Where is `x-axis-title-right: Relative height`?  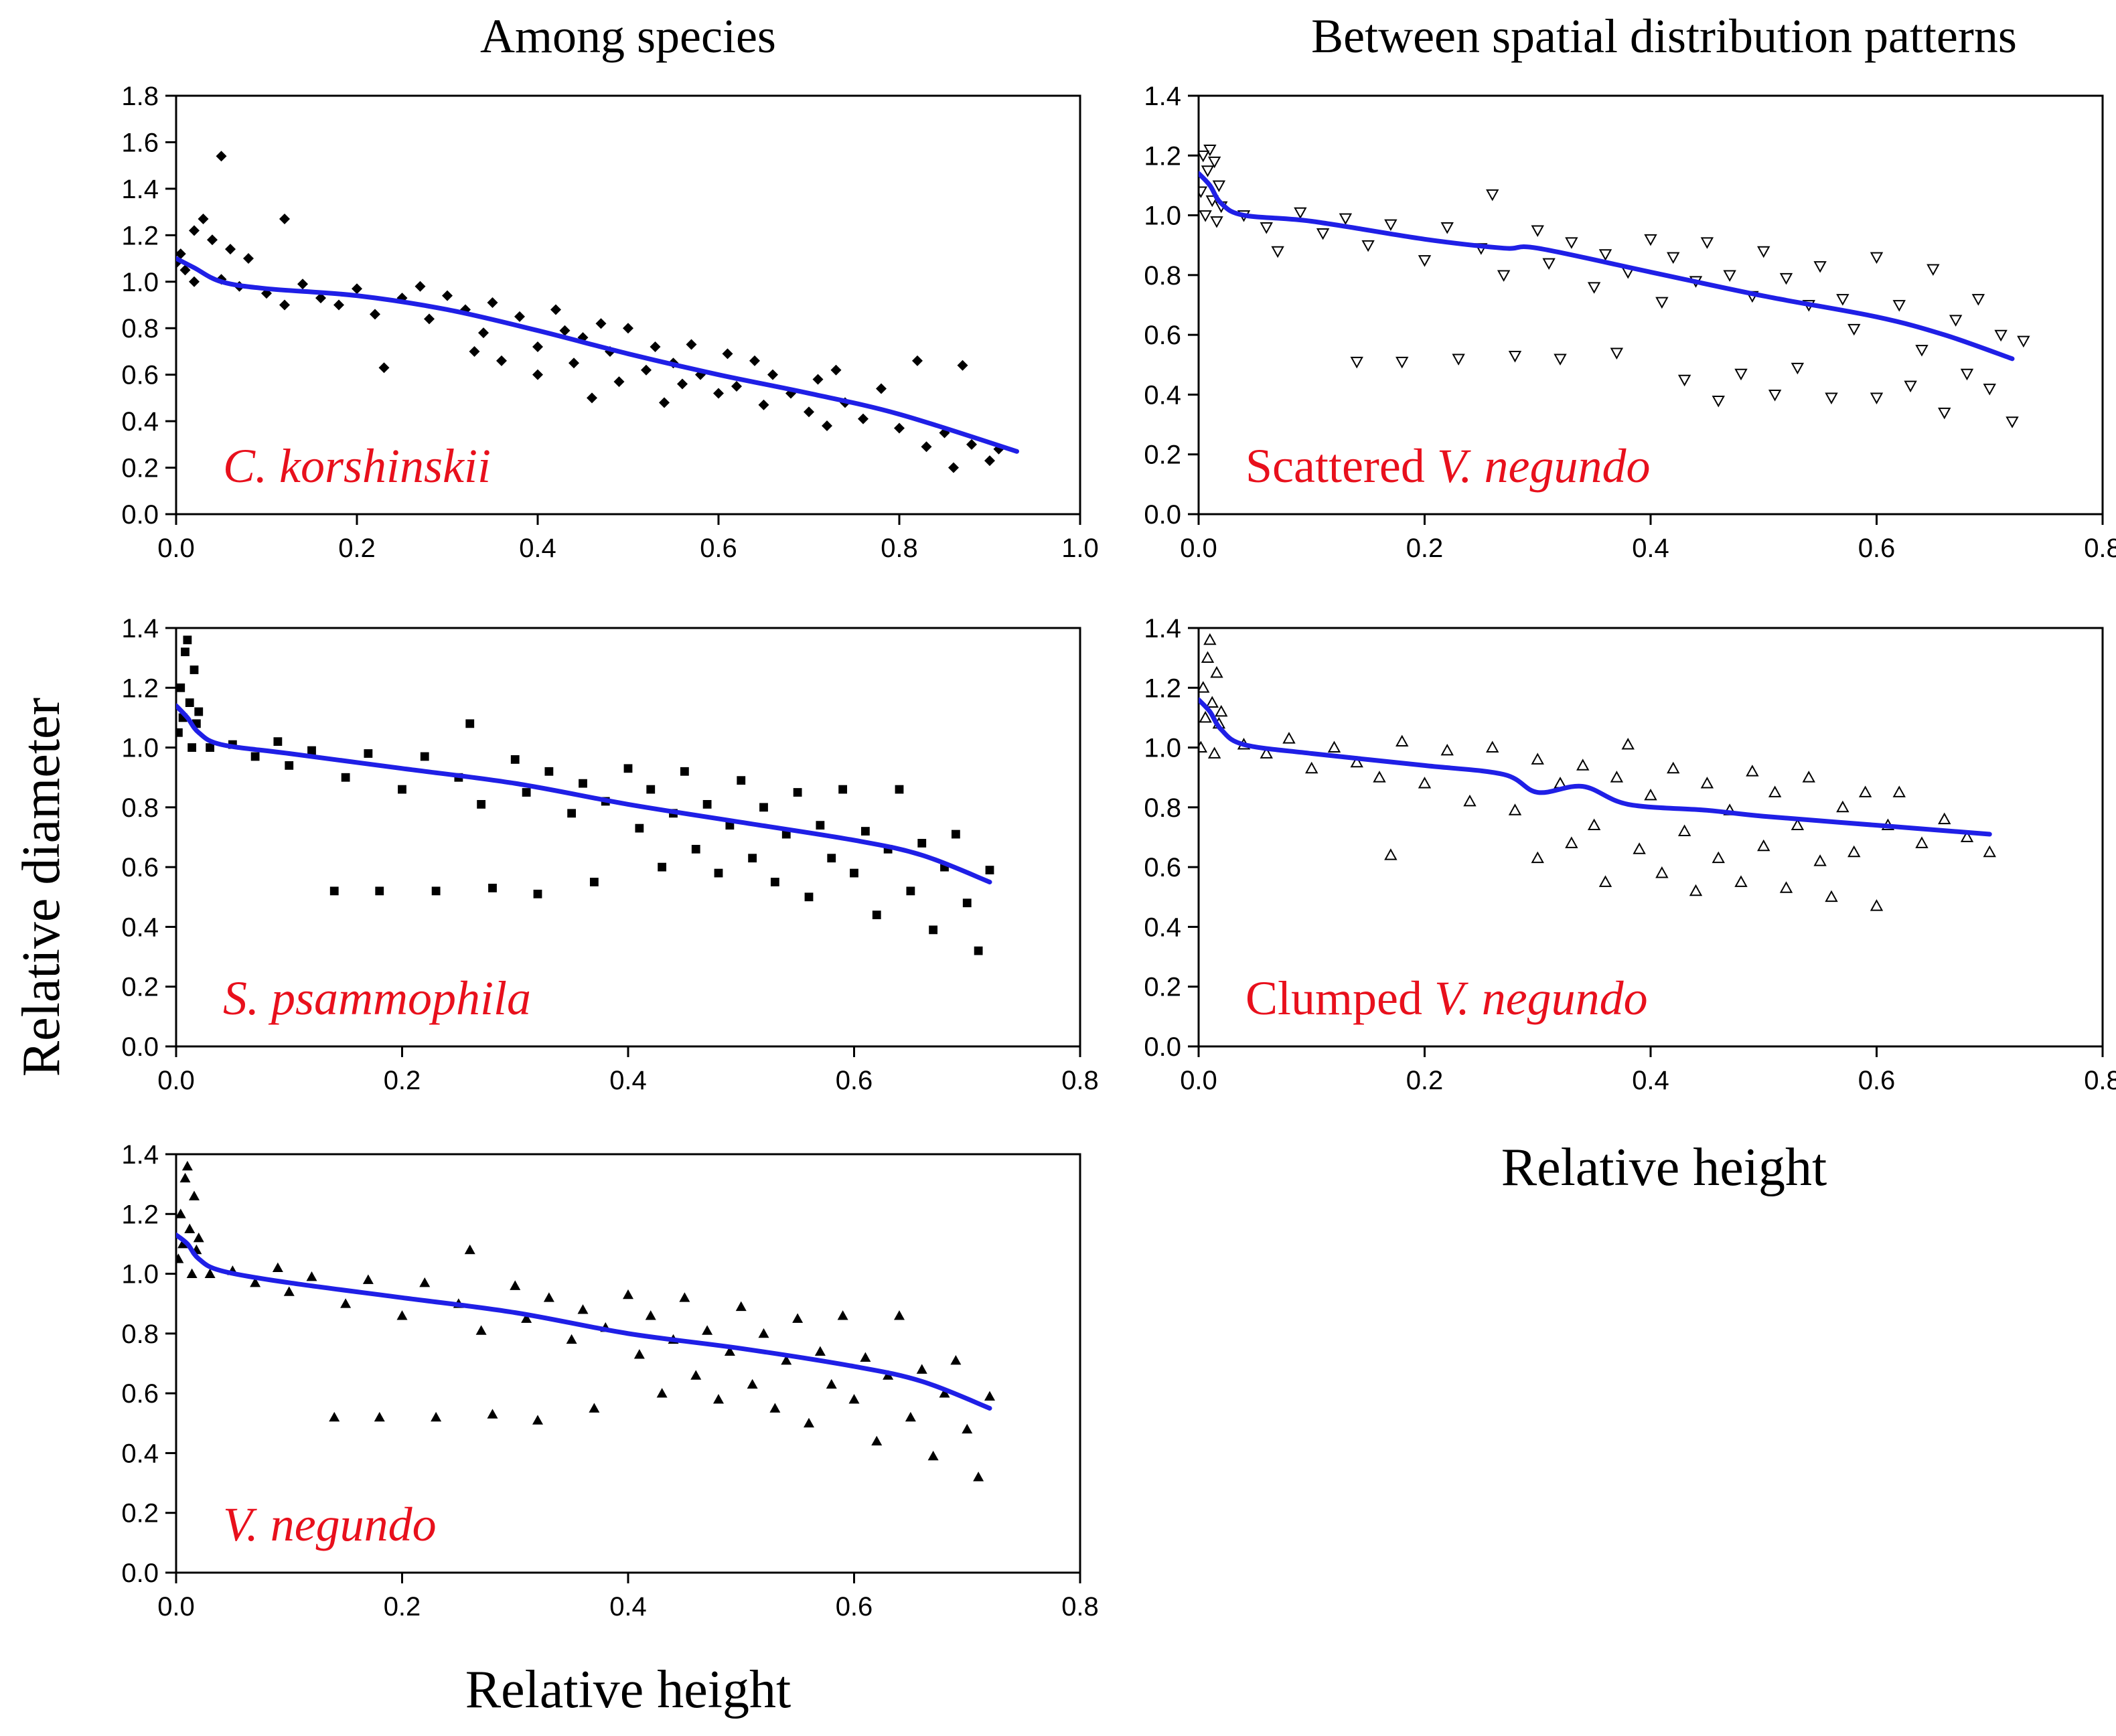 x-axis-title-right: Relative height is located at coordinates (1664, 1167).